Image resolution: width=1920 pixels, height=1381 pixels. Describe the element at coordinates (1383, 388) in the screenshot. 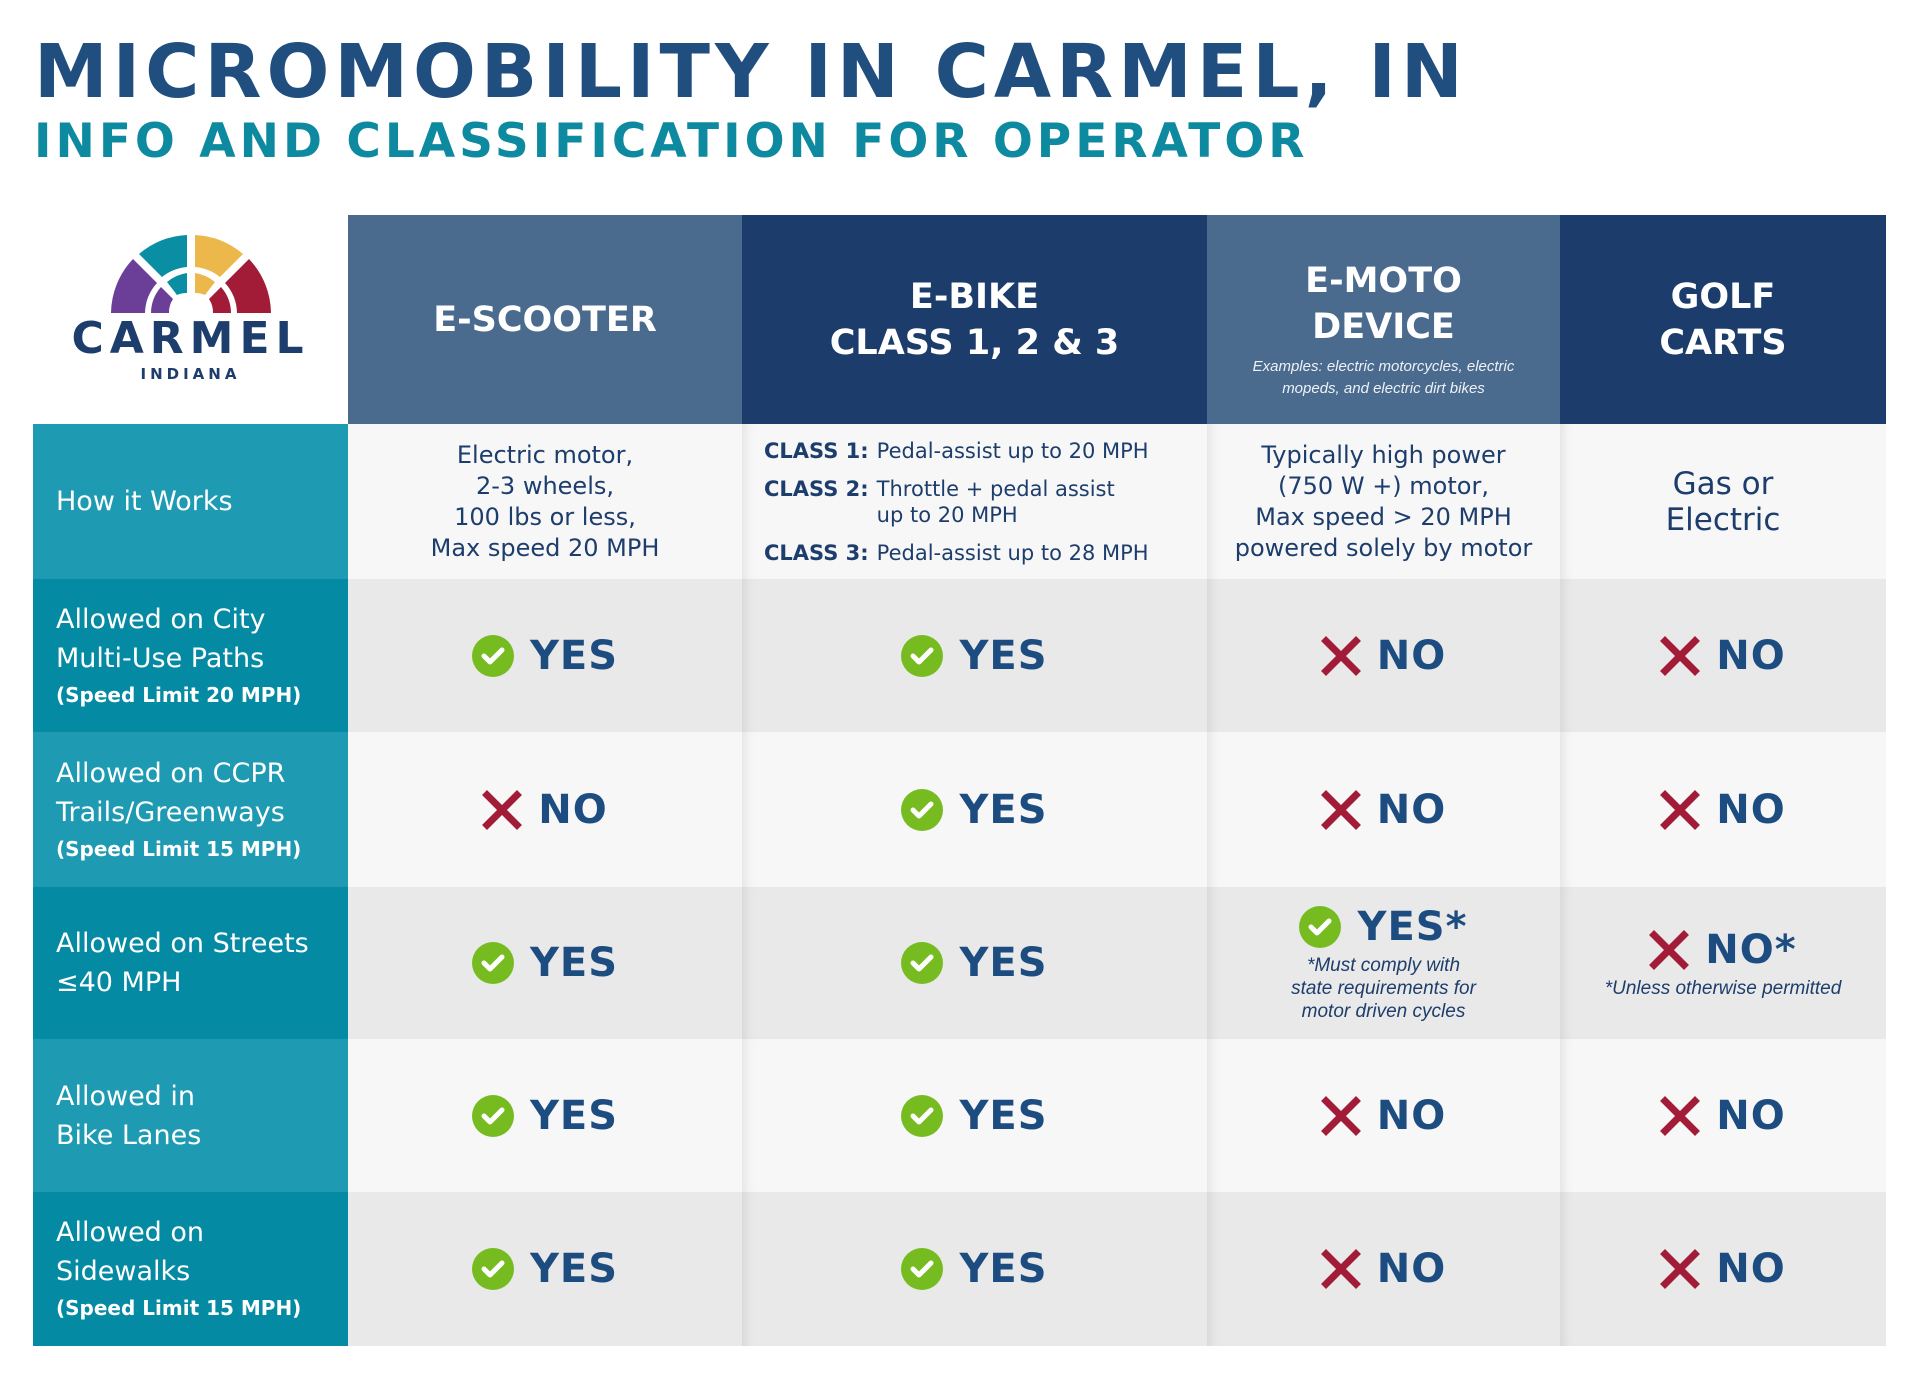

I see `note-line: mopeds, and electric dirt bikes` at that location.